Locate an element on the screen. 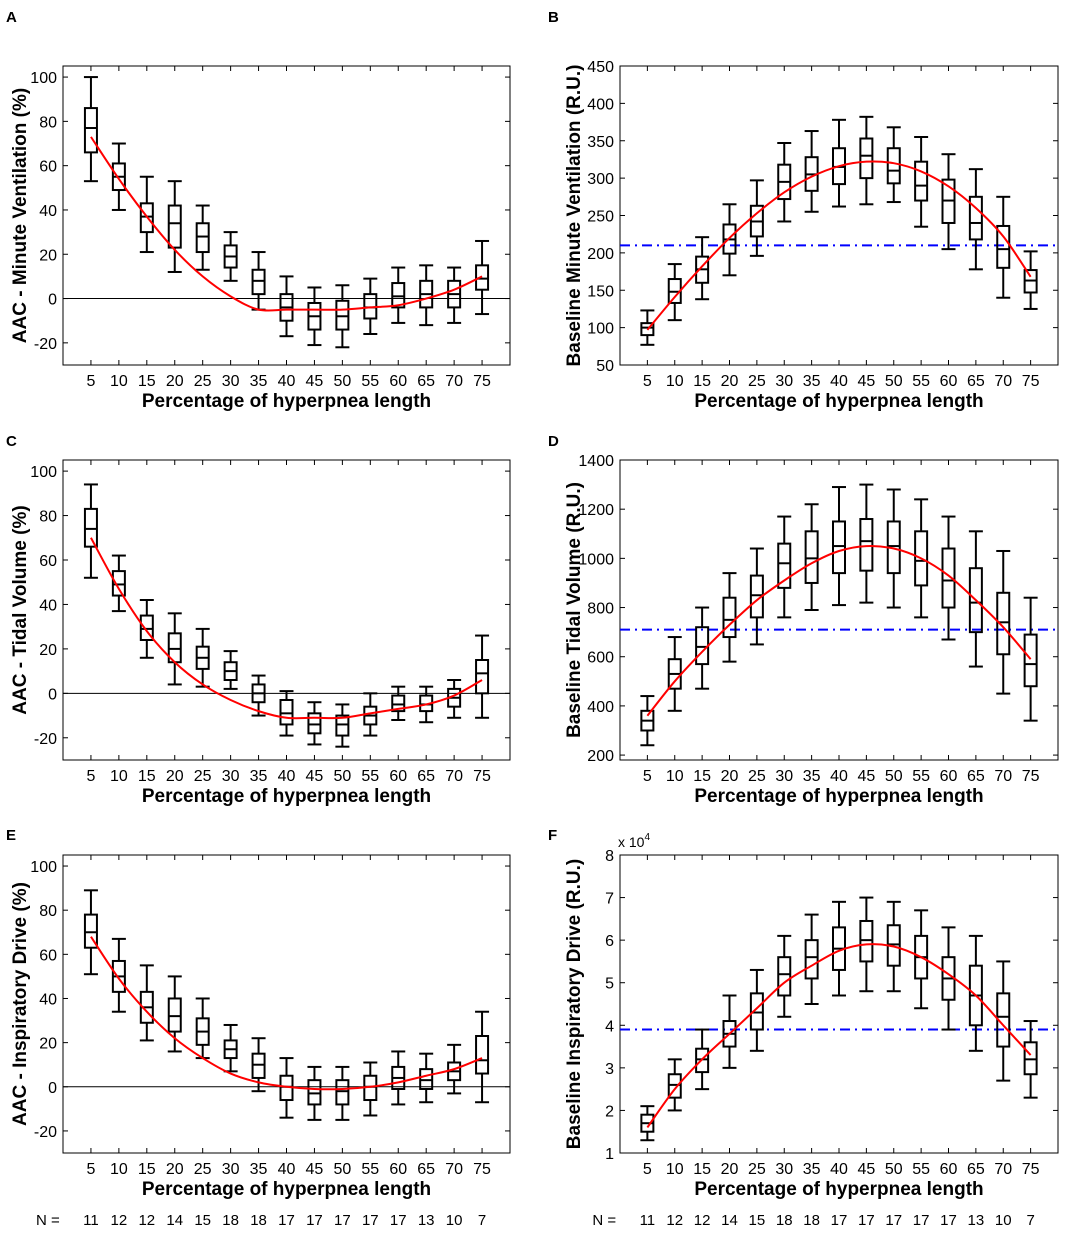  box-x70 is located at coordinates (1003, 1021).